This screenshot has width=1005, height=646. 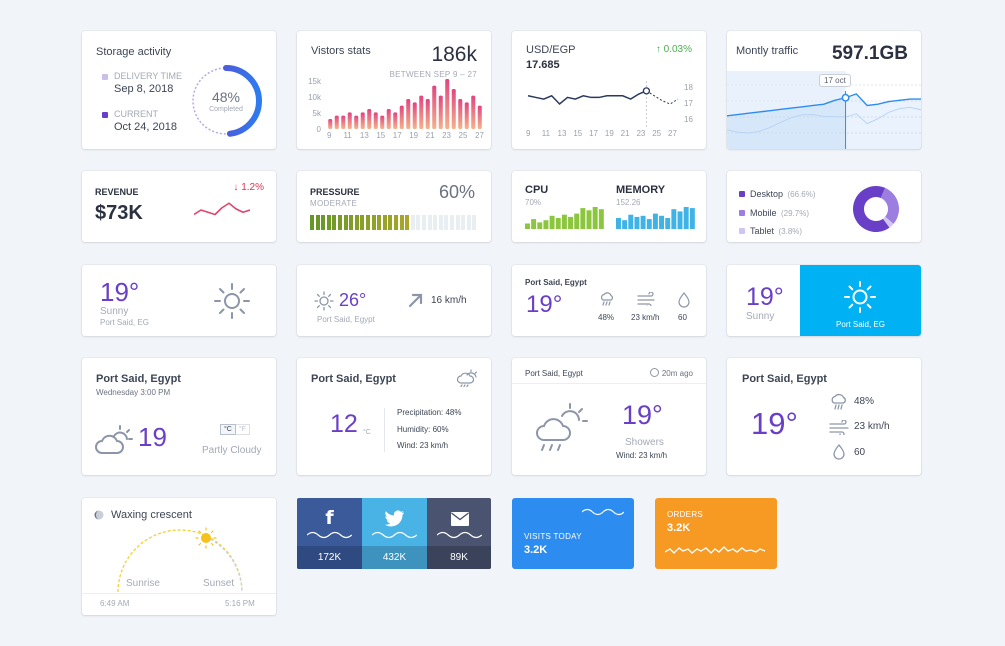 I want to click on arrow-up-right-icon, so click(x=415, y=300).